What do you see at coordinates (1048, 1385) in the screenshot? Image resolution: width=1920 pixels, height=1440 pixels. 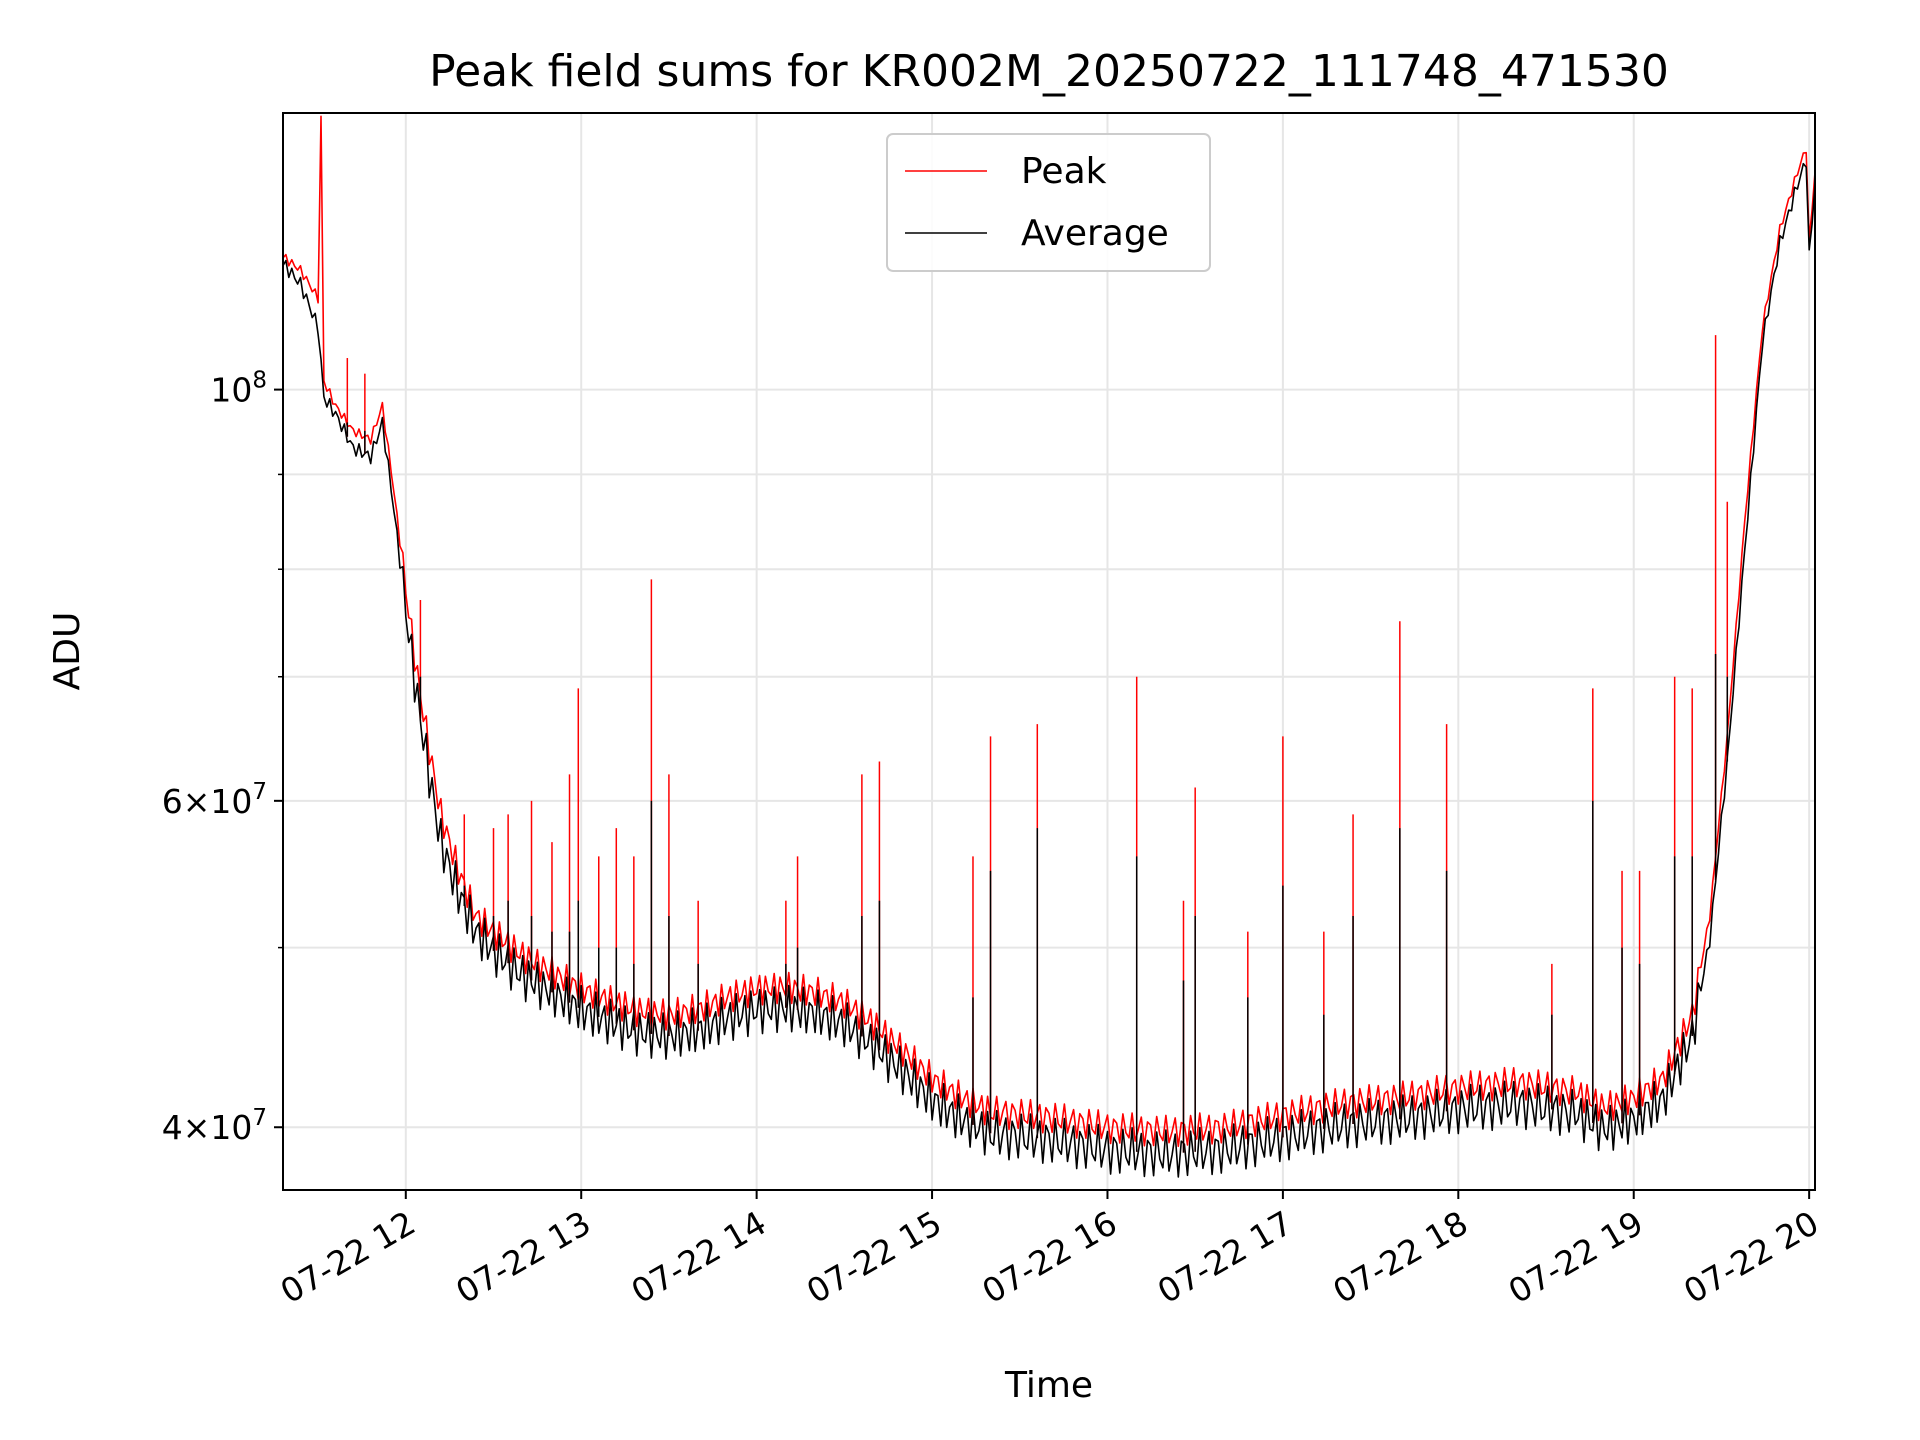 I see `x-axis-label: Time` at bounding box center [1048, 1385].